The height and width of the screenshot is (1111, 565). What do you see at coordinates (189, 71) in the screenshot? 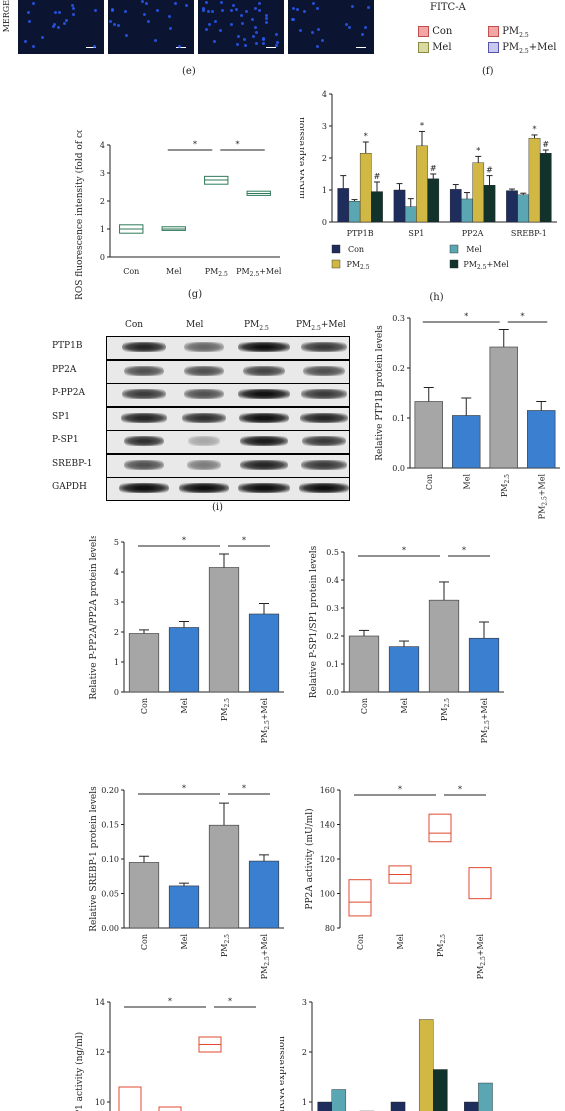
I see `caption-e: (e)` at bounding box center [189, 71].